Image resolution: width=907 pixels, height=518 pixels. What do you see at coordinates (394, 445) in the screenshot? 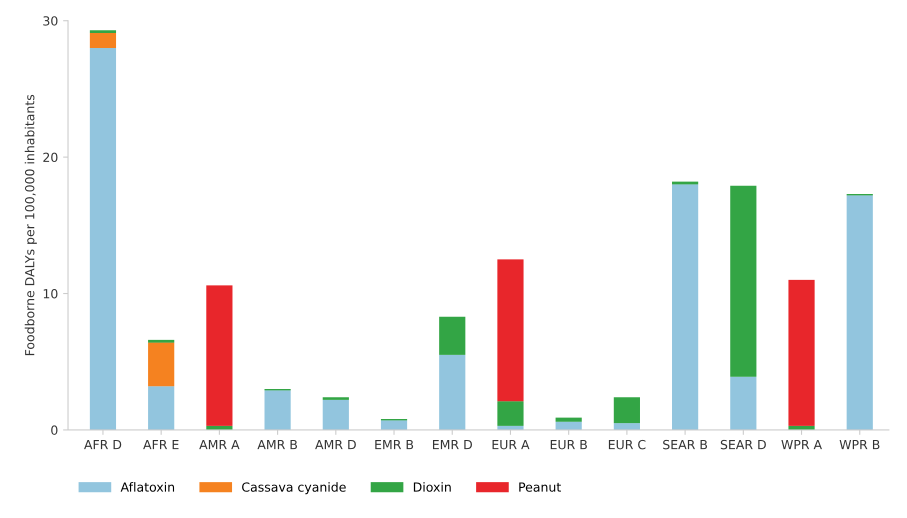
I see `x-tick-label: EMR B` at bounding box center [394, 445].